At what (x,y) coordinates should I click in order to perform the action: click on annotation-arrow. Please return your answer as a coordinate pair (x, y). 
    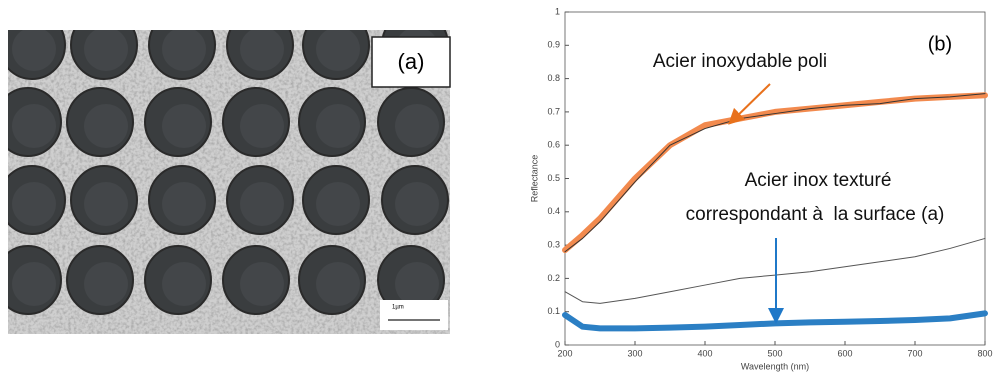
    Looking at the image, I should click on (749, 104).